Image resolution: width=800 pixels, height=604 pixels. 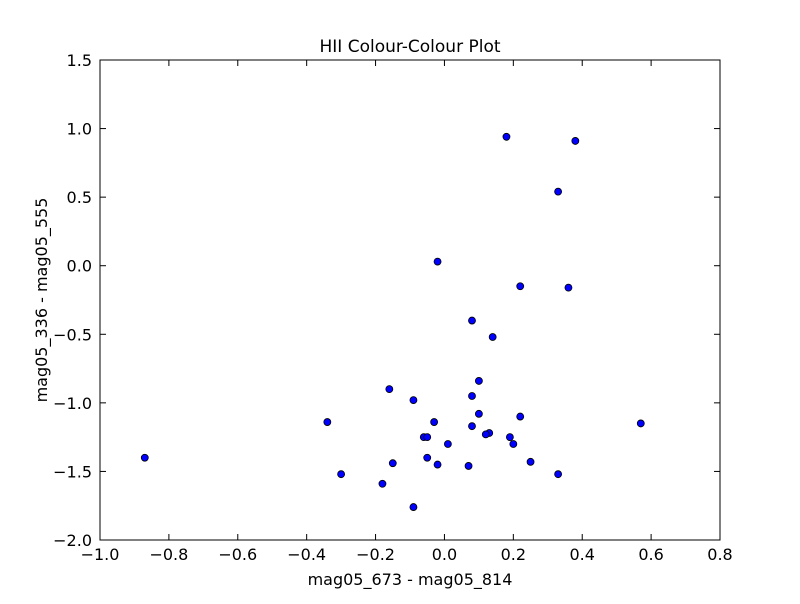 I want to click on y-tick-label: 1.0, so click(x=79, y=129).